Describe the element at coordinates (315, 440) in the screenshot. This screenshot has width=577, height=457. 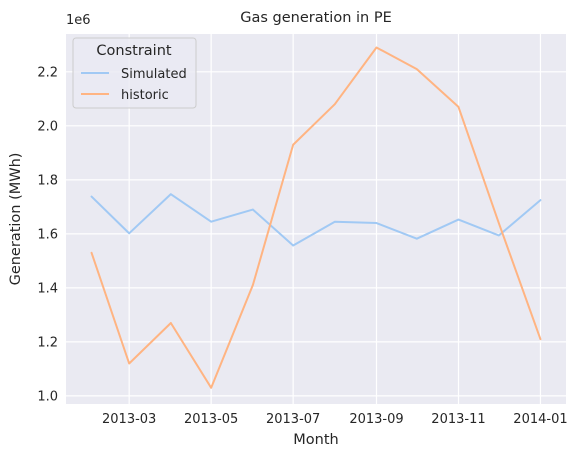
I see `x-axis-label: Month` at that location.